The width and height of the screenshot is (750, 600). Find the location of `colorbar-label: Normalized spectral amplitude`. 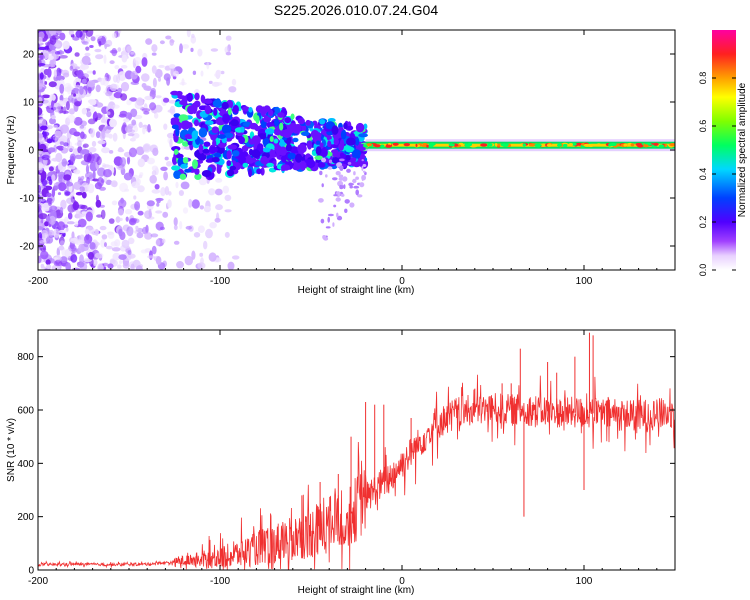

colorbar-label: Normalized spectral amplitude is located at coordinates (742, 149).